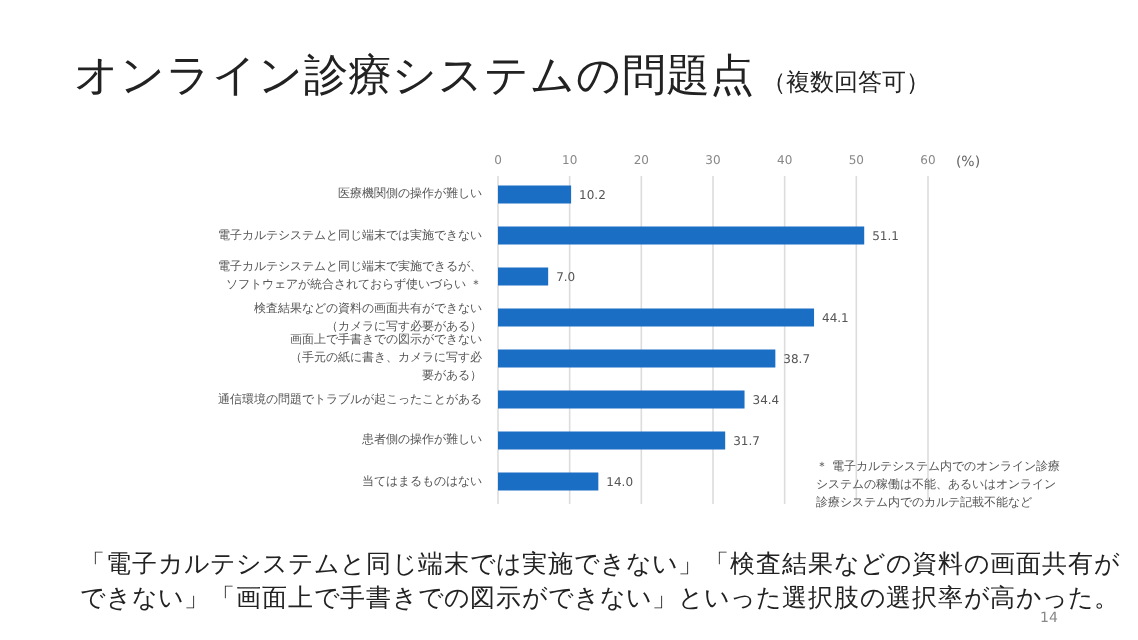 The image size is (1138, 640). I want to click on text: 「電子カルテシステムと同じ端末では実施できない」「検査結果などの資料の画面共有ができない」「画面上で手書きでの図示ができない」といった選択肢の選択率が高かった。, so click(601, 579).